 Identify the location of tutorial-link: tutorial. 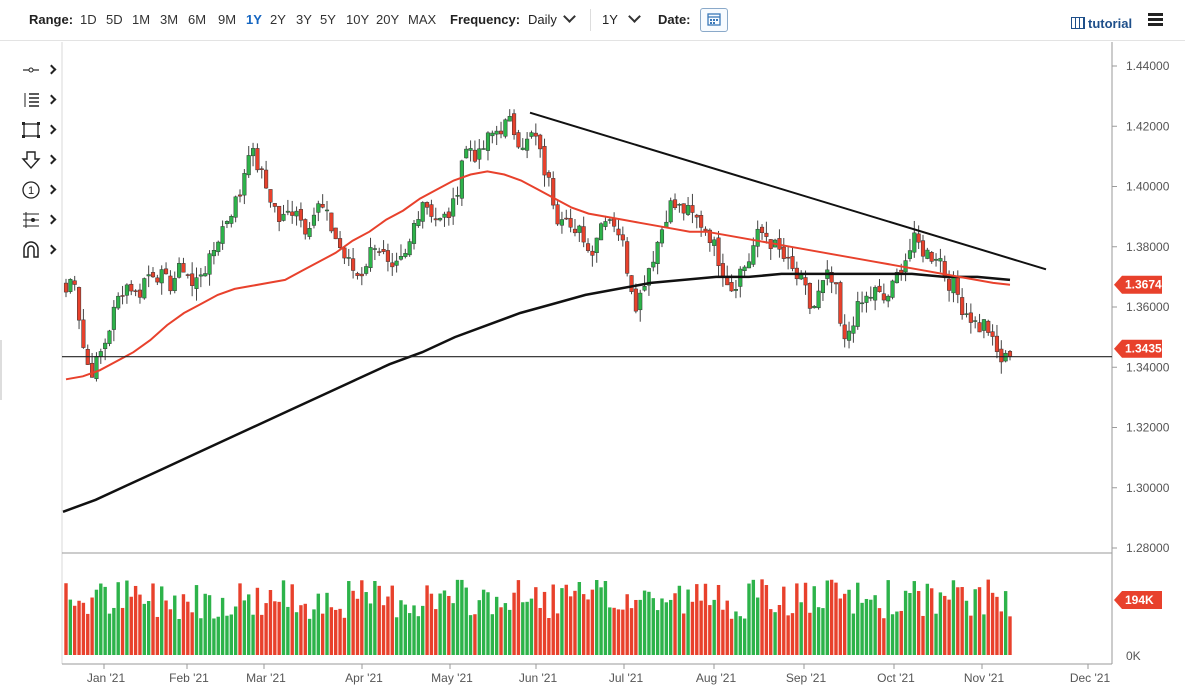
(1101, 23).